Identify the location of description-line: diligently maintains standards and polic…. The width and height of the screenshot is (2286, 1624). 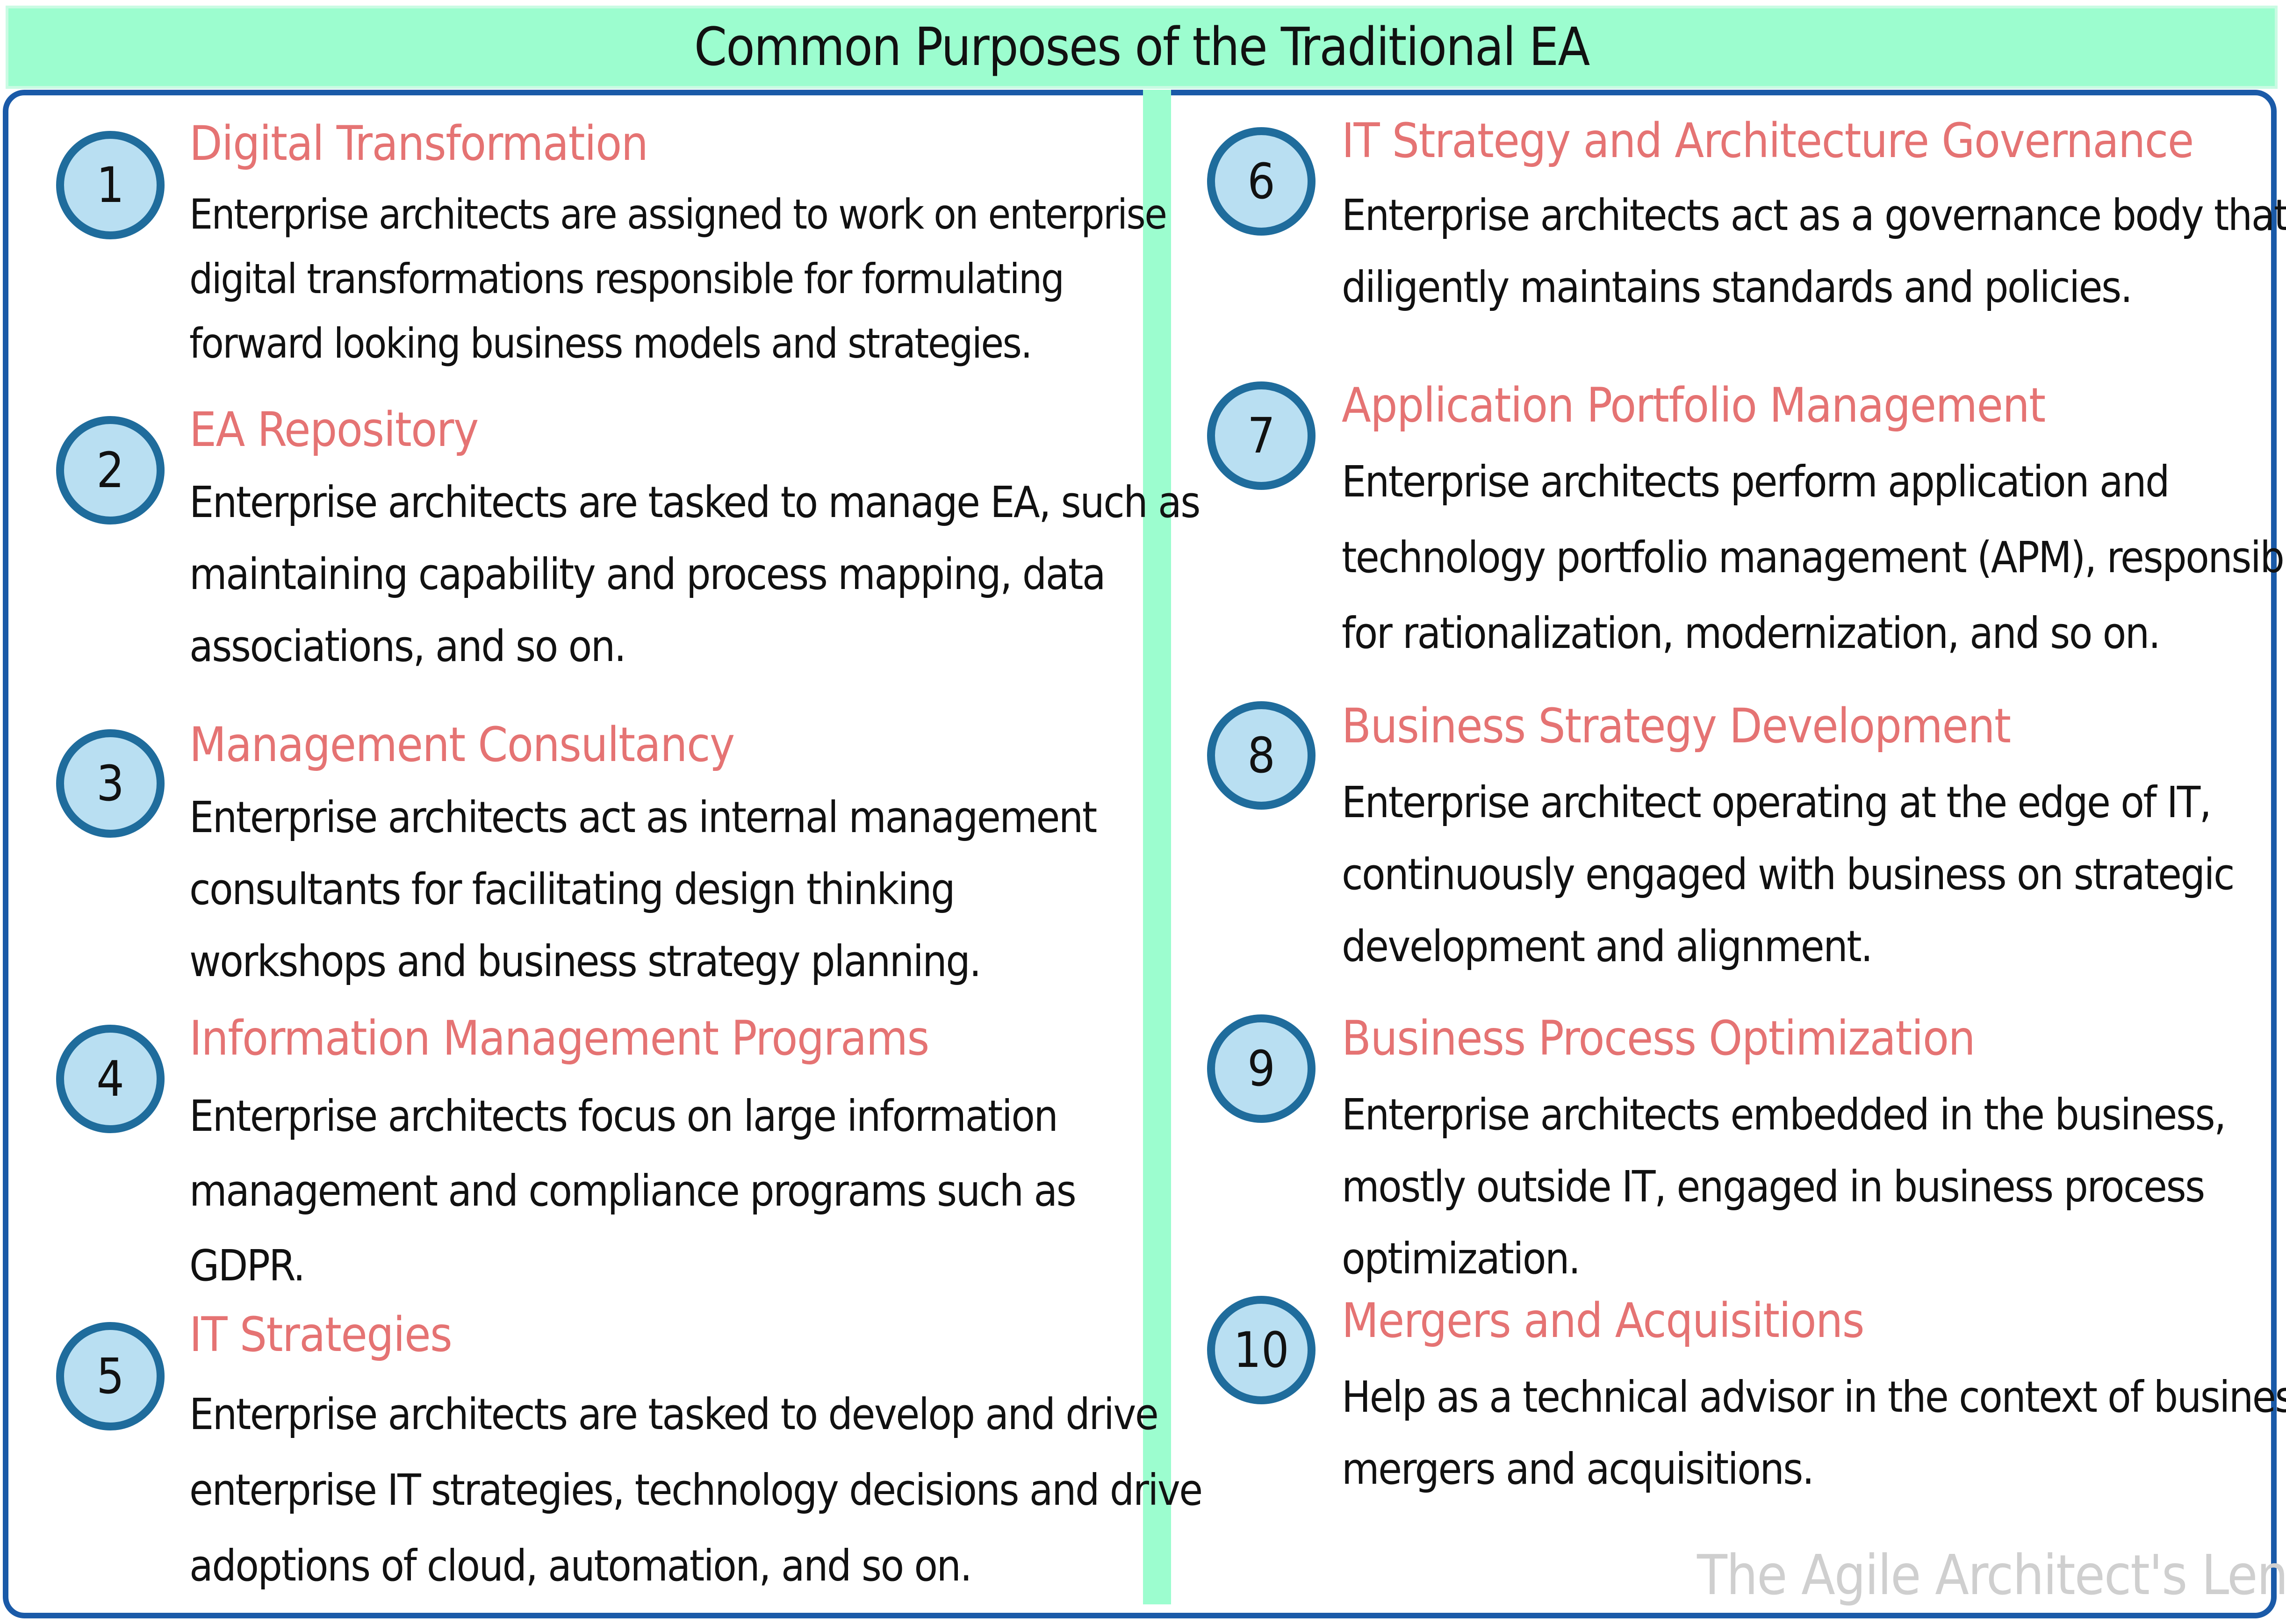
(1737, 287).